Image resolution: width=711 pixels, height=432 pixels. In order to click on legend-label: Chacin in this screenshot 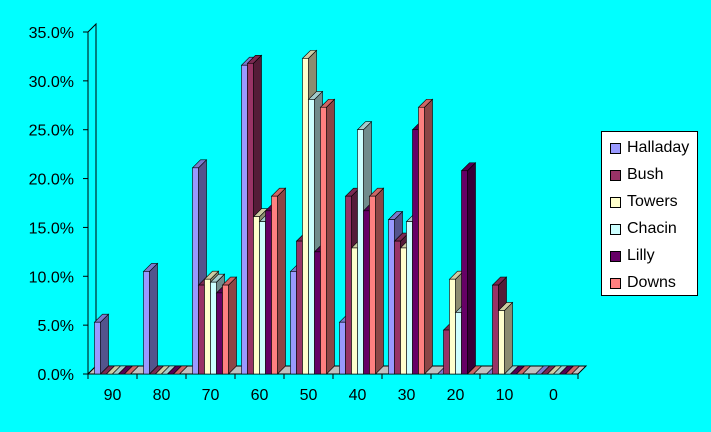, I will do `click(652, 228)`.